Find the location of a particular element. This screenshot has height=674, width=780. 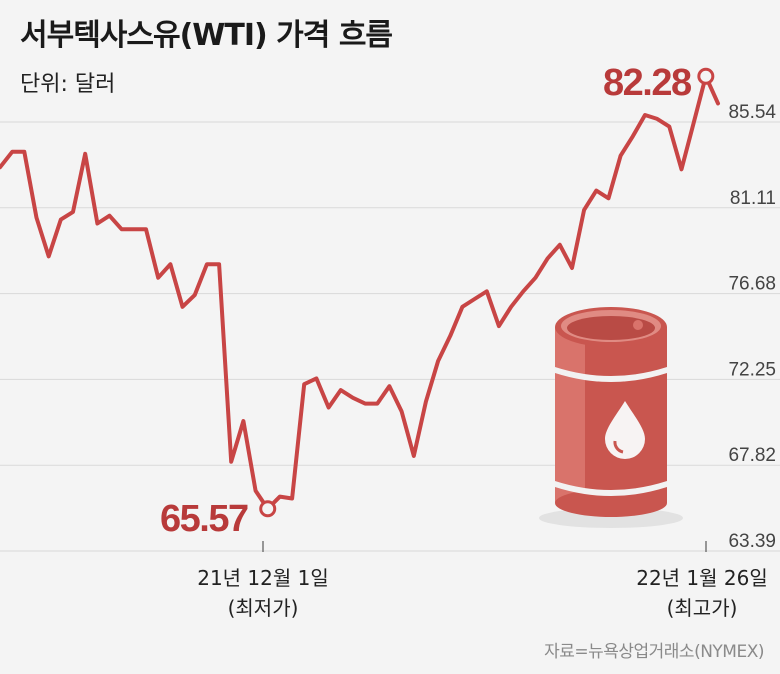

y-tick-label: 85.54 is located at coordinates (752, 112).